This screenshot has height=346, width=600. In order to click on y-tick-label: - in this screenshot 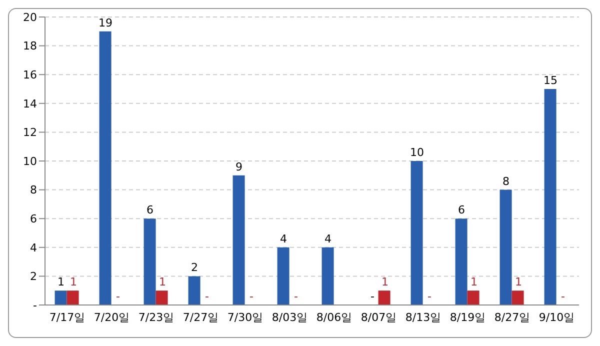, I will do `click(35, 305)`.